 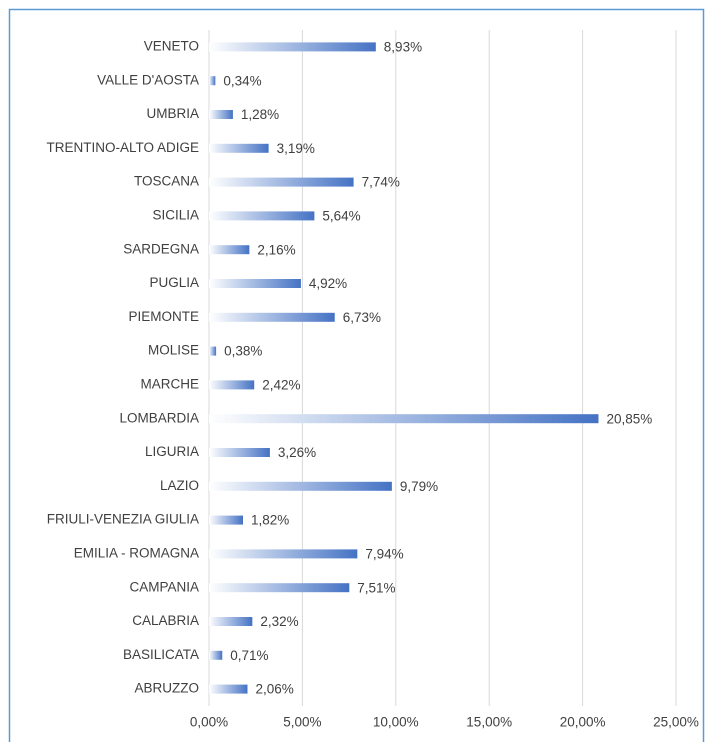 I want to click on data-label: 7,94%, so click(x=384, y=553).